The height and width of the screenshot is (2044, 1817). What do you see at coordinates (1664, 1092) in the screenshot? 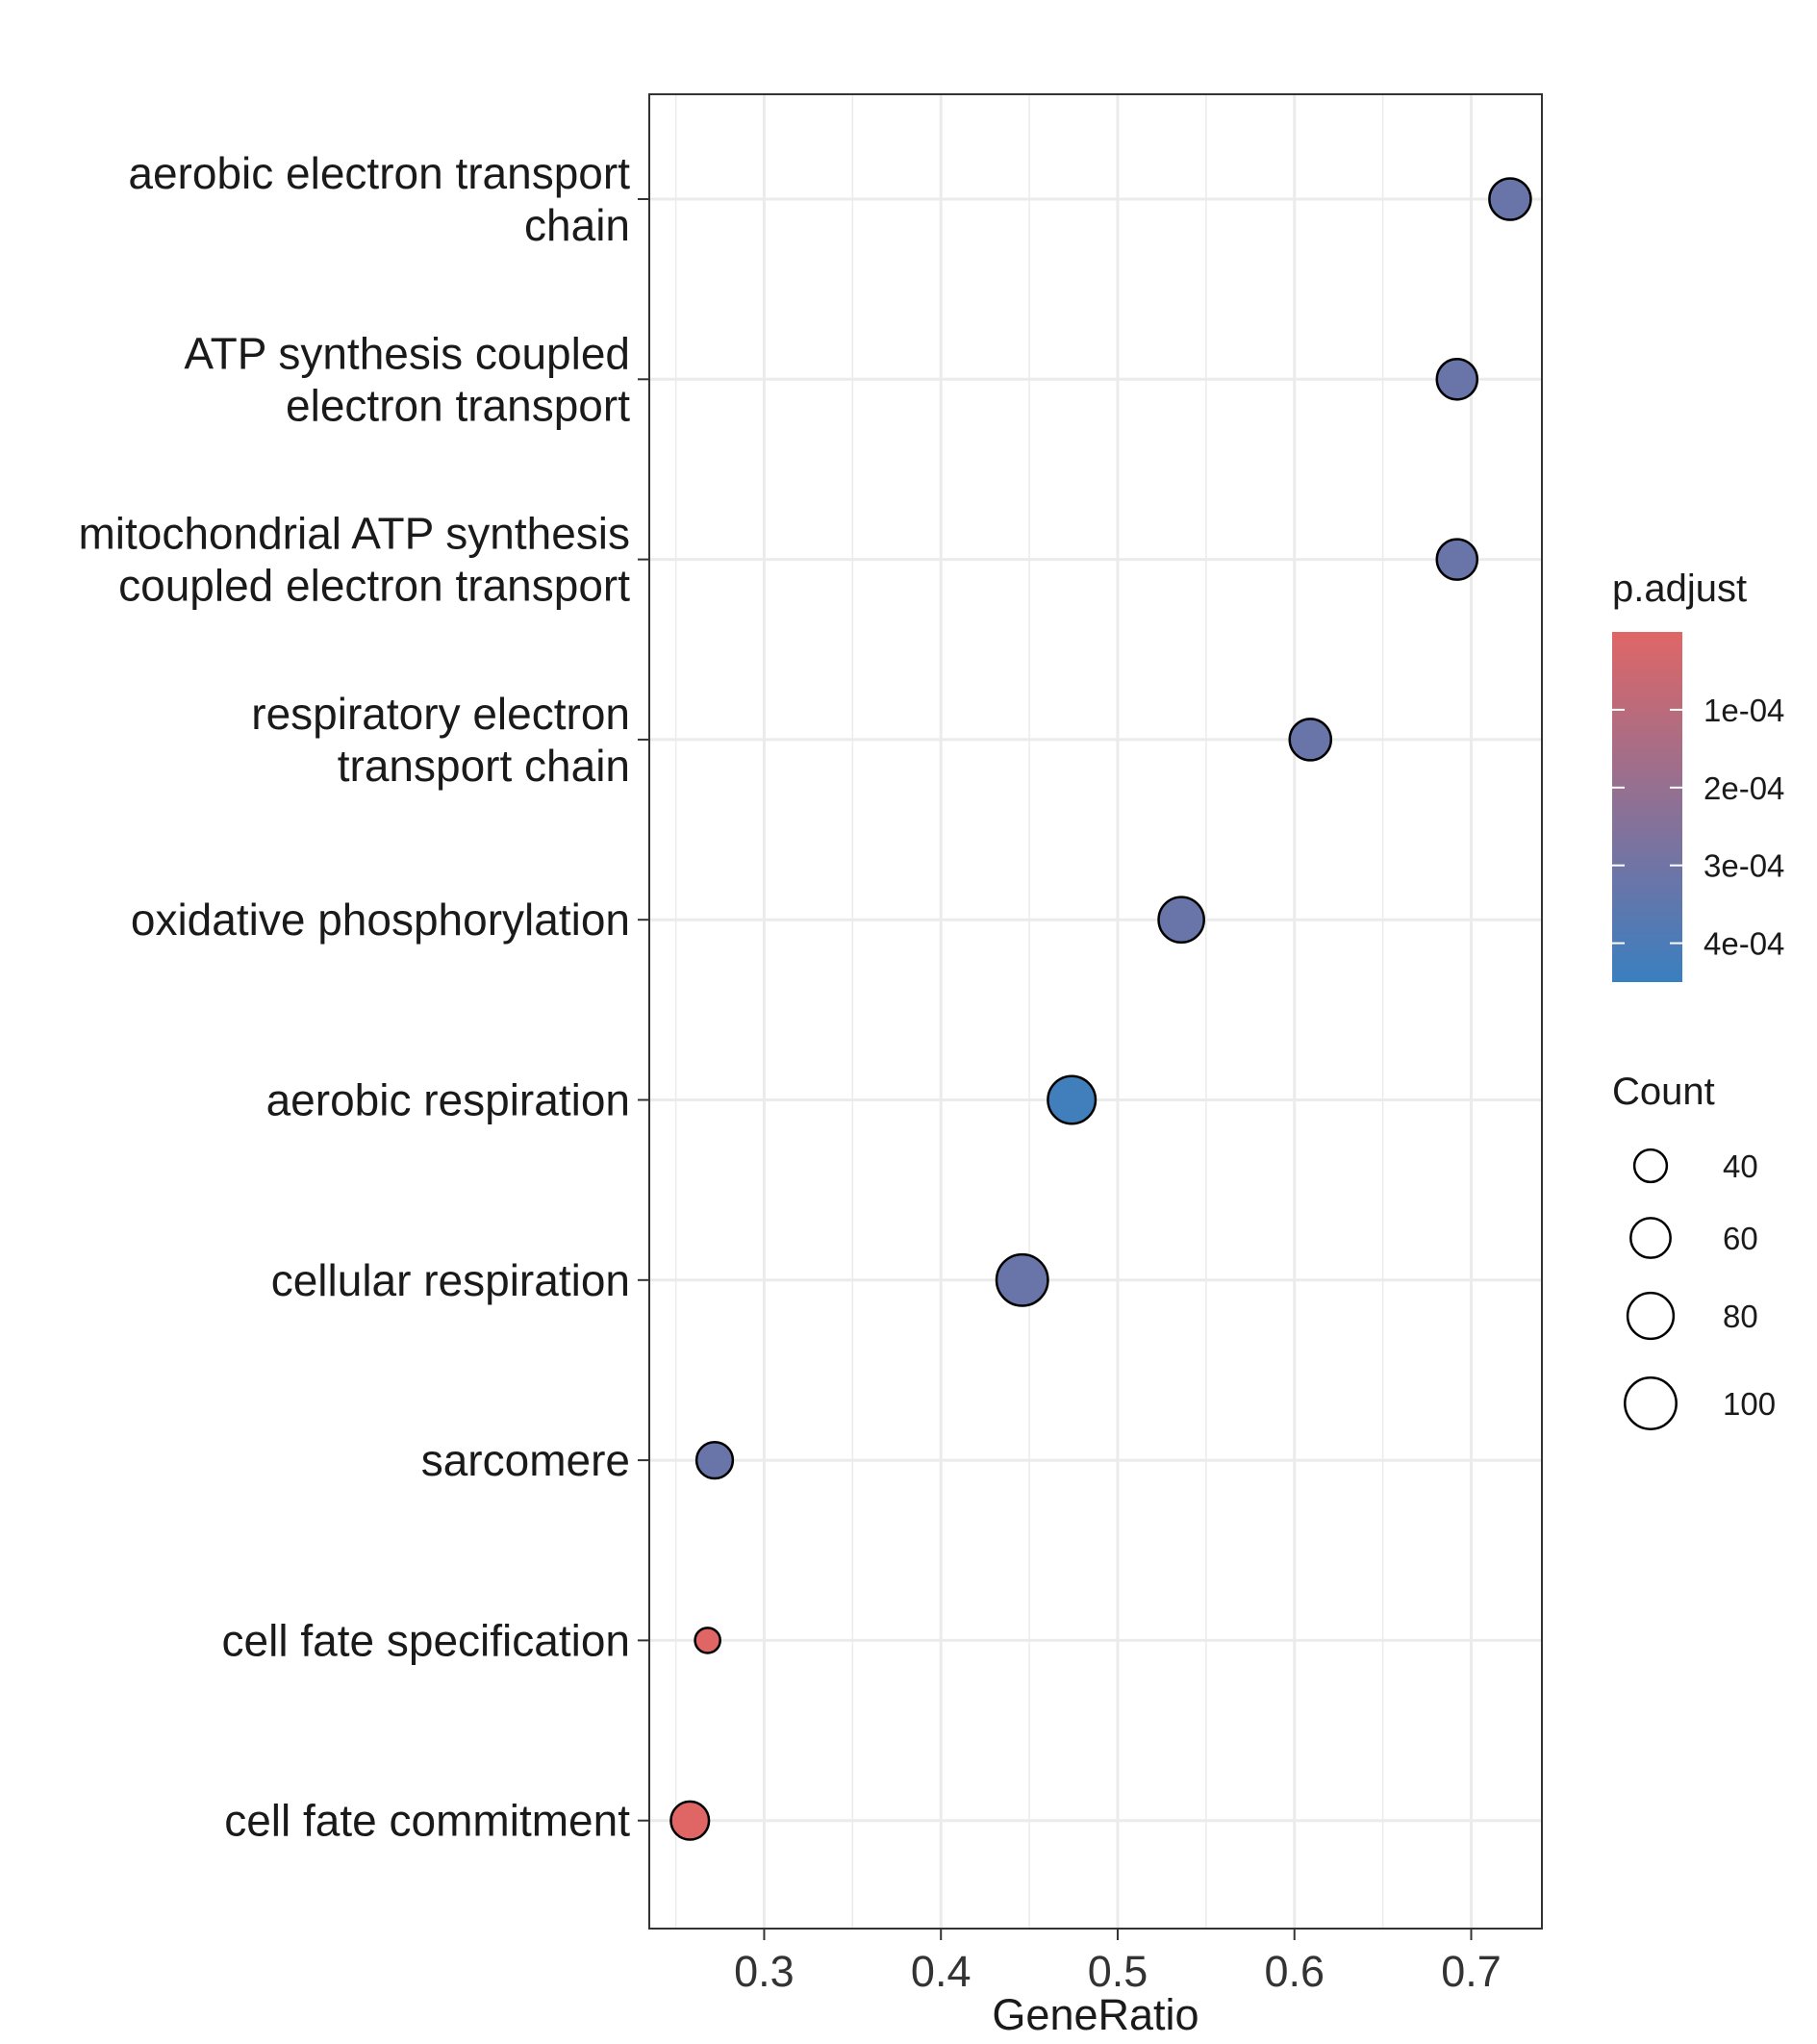
I see `count-legend-title: Count` at bounding box center [1664, 1092].